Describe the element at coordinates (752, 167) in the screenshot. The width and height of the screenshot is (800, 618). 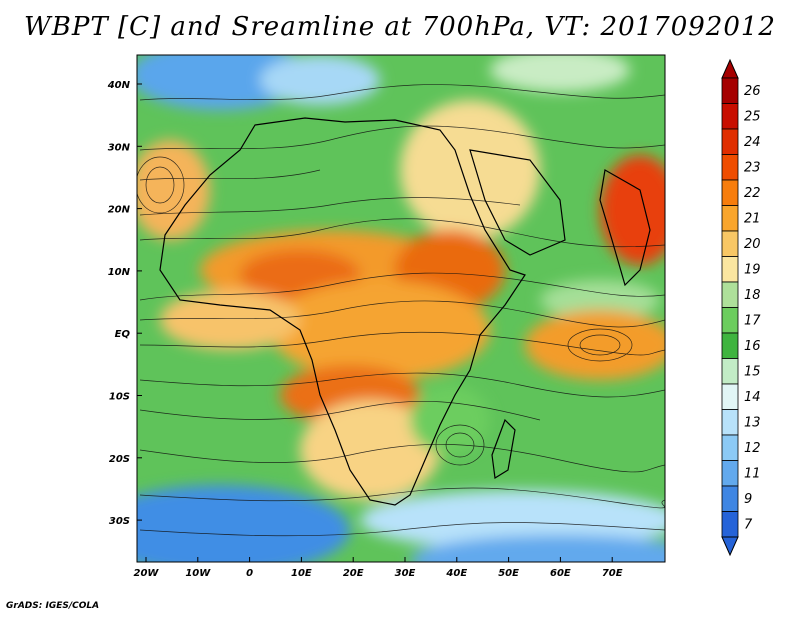
I see `colorbar-label: 23` at that location.